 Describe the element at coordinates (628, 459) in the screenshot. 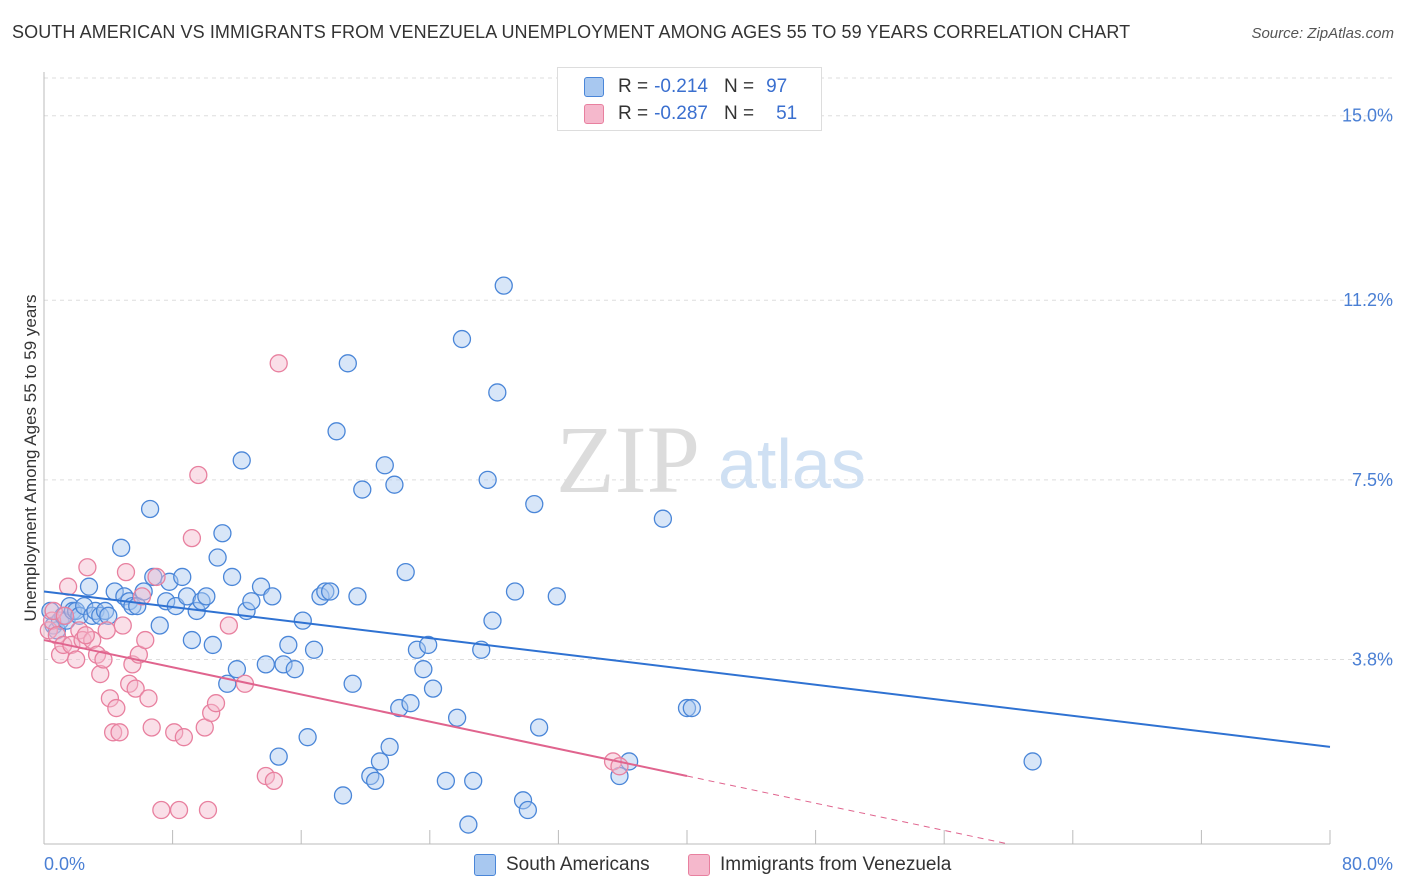

I see `watermark-zip: ZIP` at that location.